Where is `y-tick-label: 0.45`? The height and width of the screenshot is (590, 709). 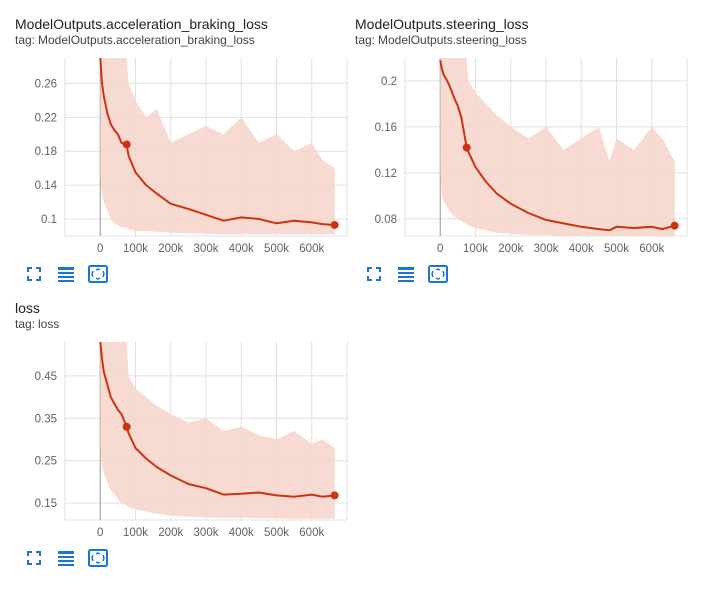
y-tick-label: 0.45 is located at coordinates (46, 377).